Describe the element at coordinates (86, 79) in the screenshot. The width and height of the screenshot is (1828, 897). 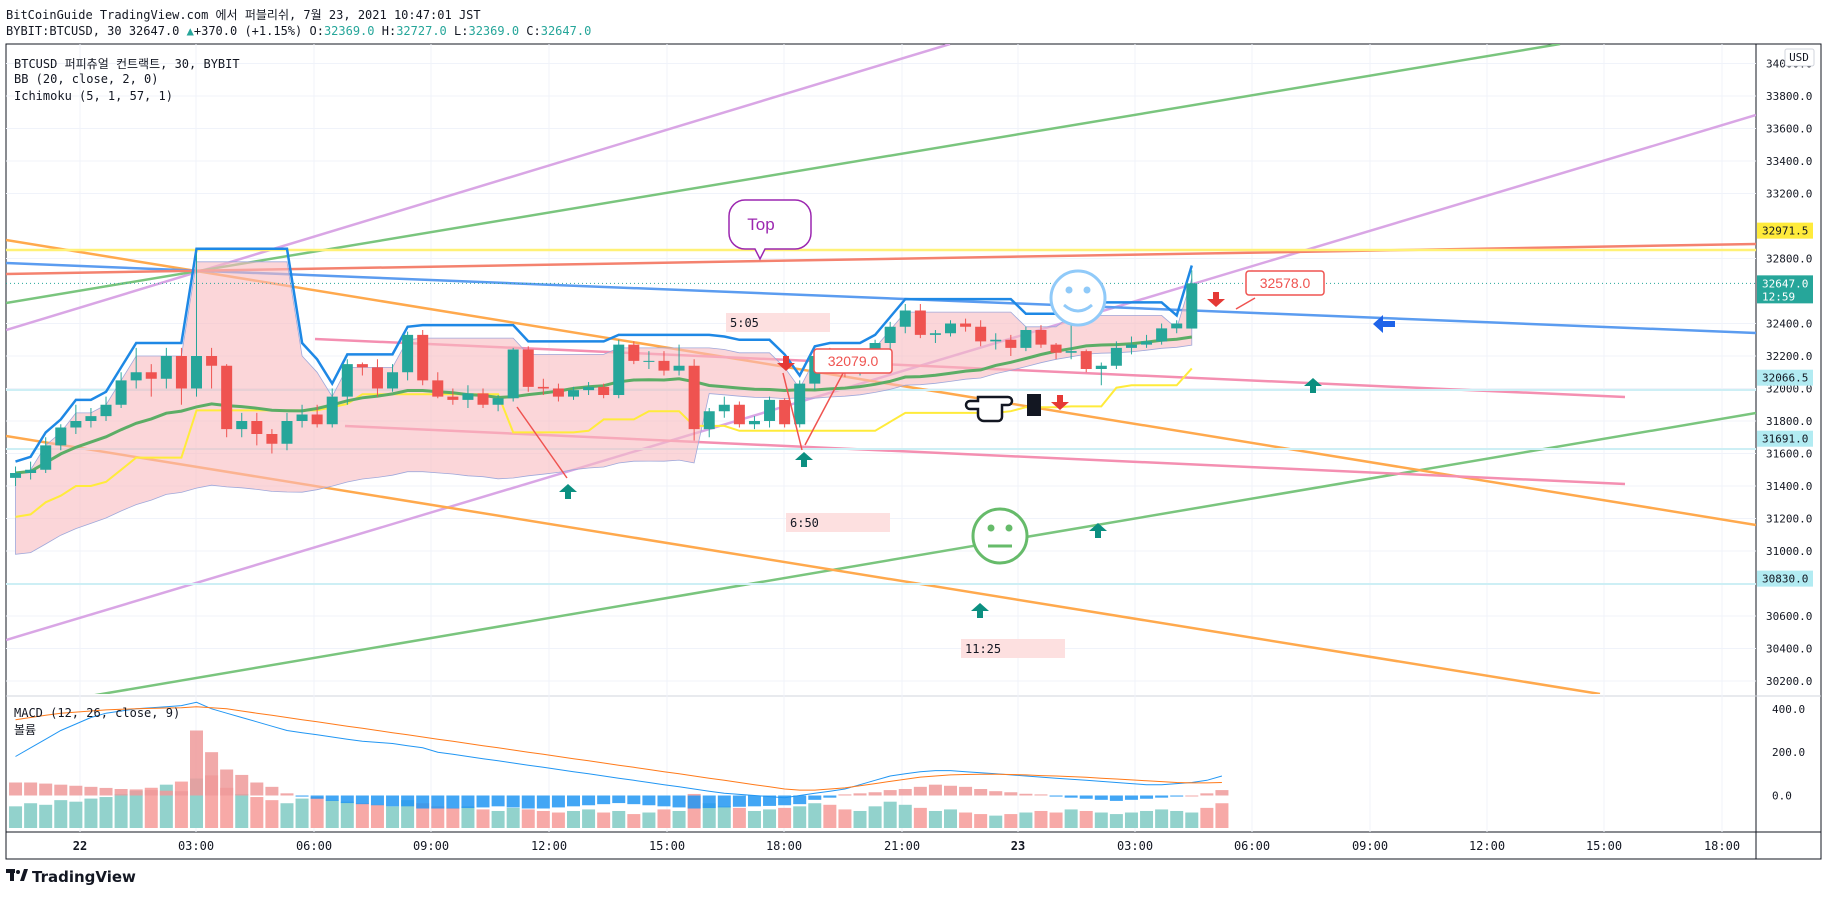
I see `legend-bb: BB (20, close, 2, 0)` at that location.